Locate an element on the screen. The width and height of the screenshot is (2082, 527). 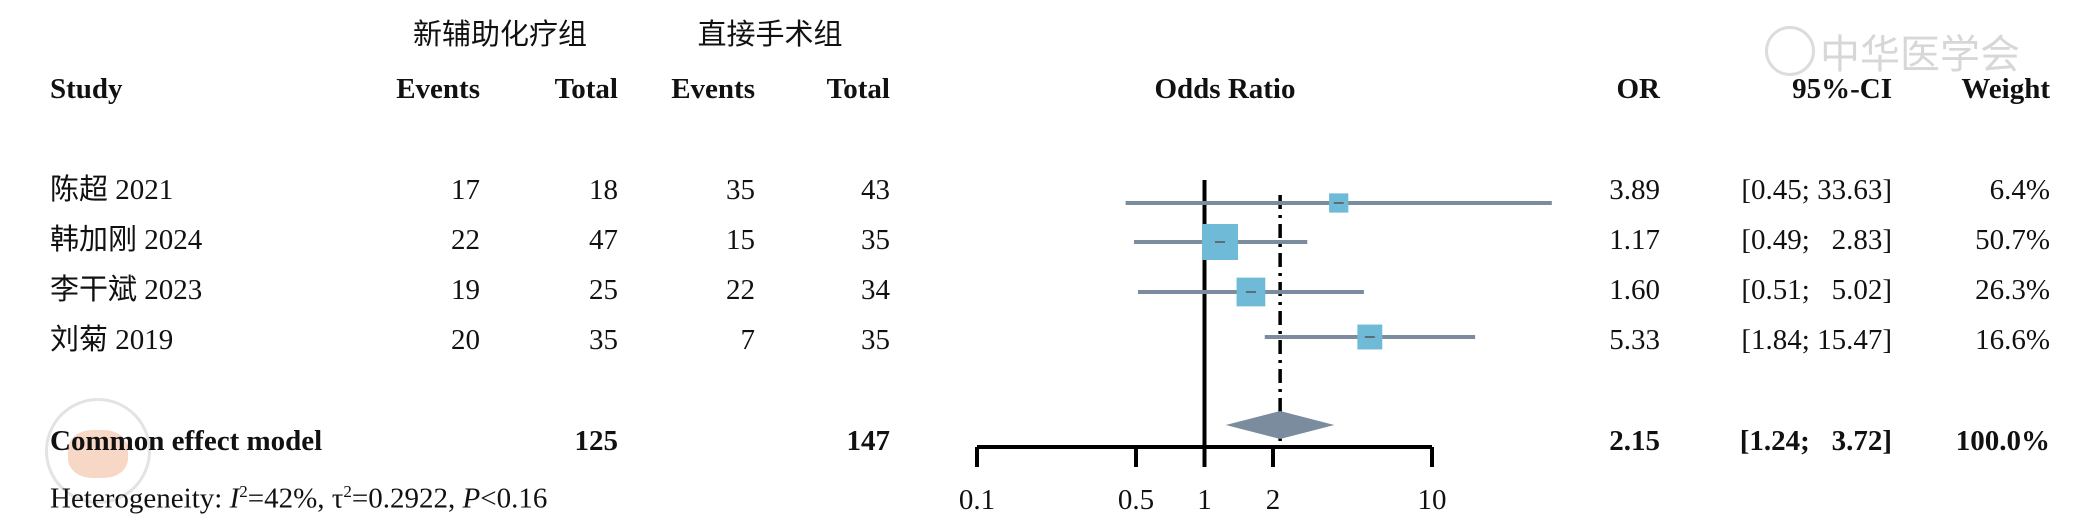
row-events-treatment: 19 is located at coordinates (465, 290).